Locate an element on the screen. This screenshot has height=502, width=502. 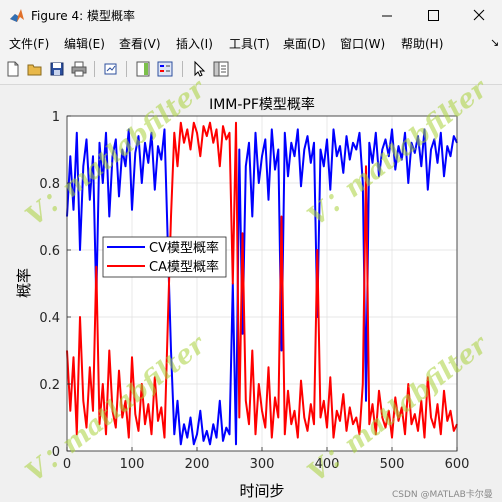
maximize-button is located at coordinates (433, 16).